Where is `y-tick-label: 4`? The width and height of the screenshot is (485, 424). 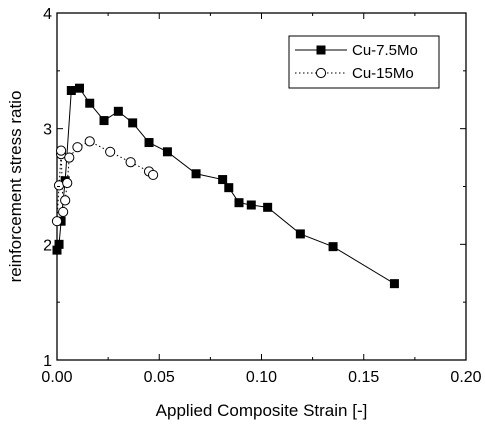 y-tick-label: 4 is located at coordinates (47, 14).